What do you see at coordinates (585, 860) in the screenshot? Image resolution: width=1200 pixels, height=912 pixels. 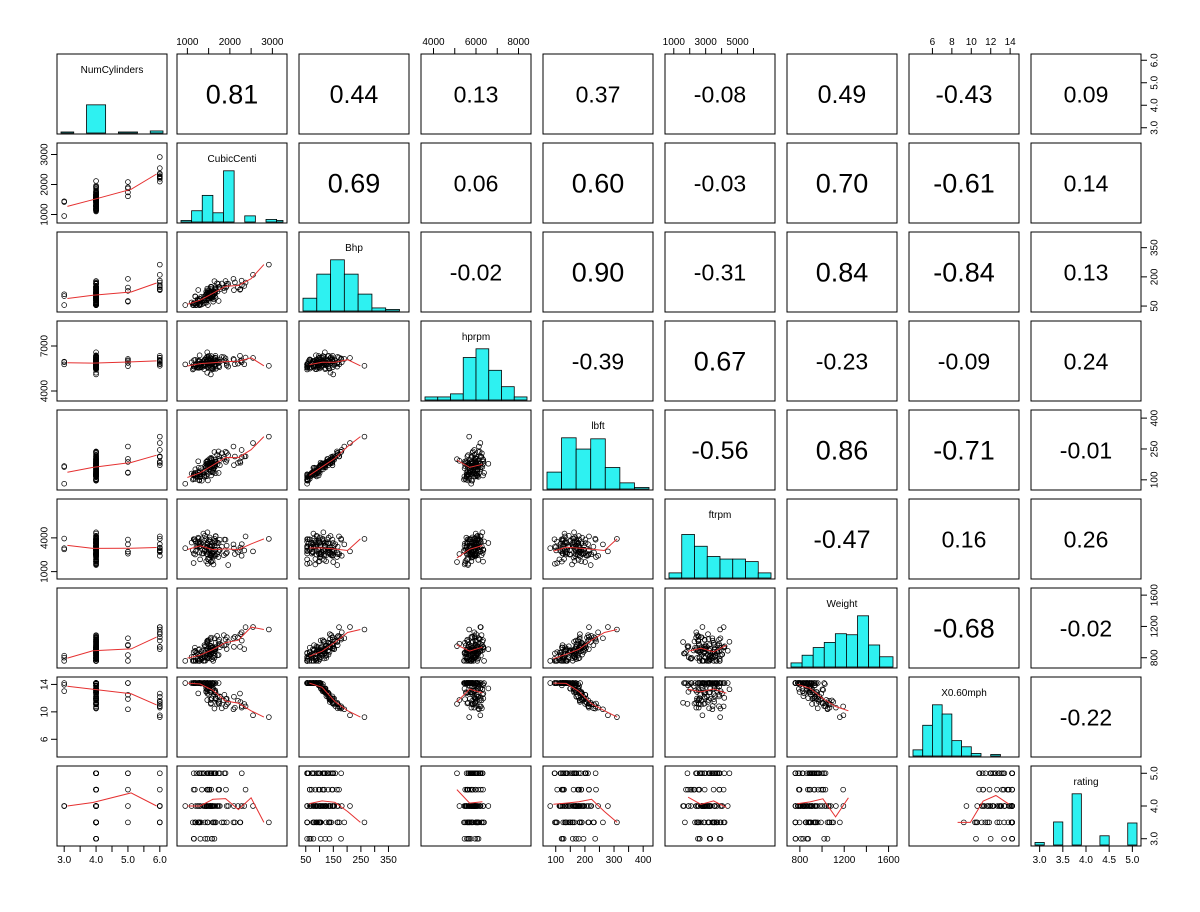 I see `tick-label: 200` at bounding box center [585, 860].